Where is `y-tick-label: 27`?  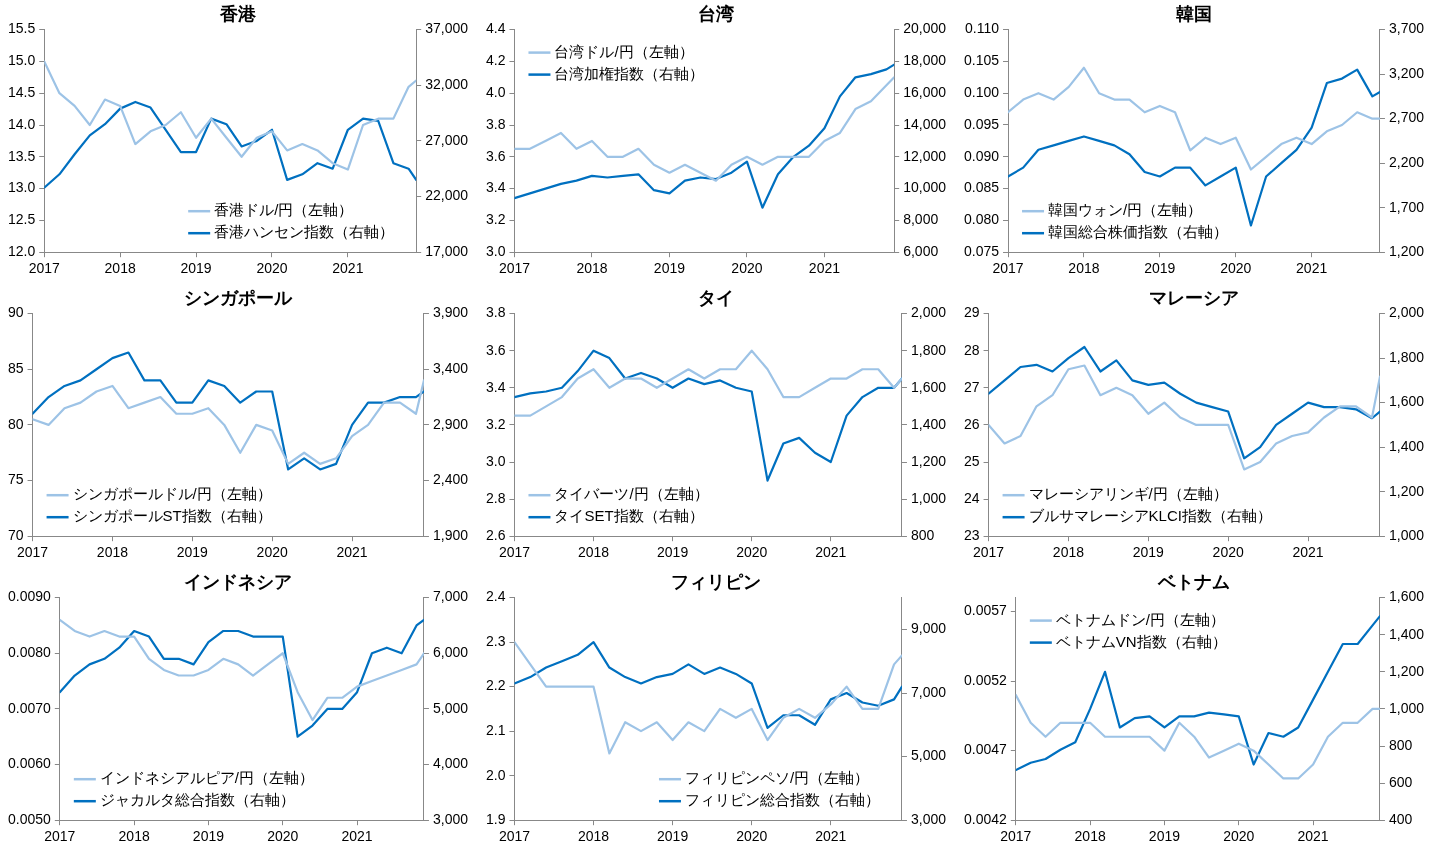 y-tick-label: 27 is located at coordinates (971, 386).